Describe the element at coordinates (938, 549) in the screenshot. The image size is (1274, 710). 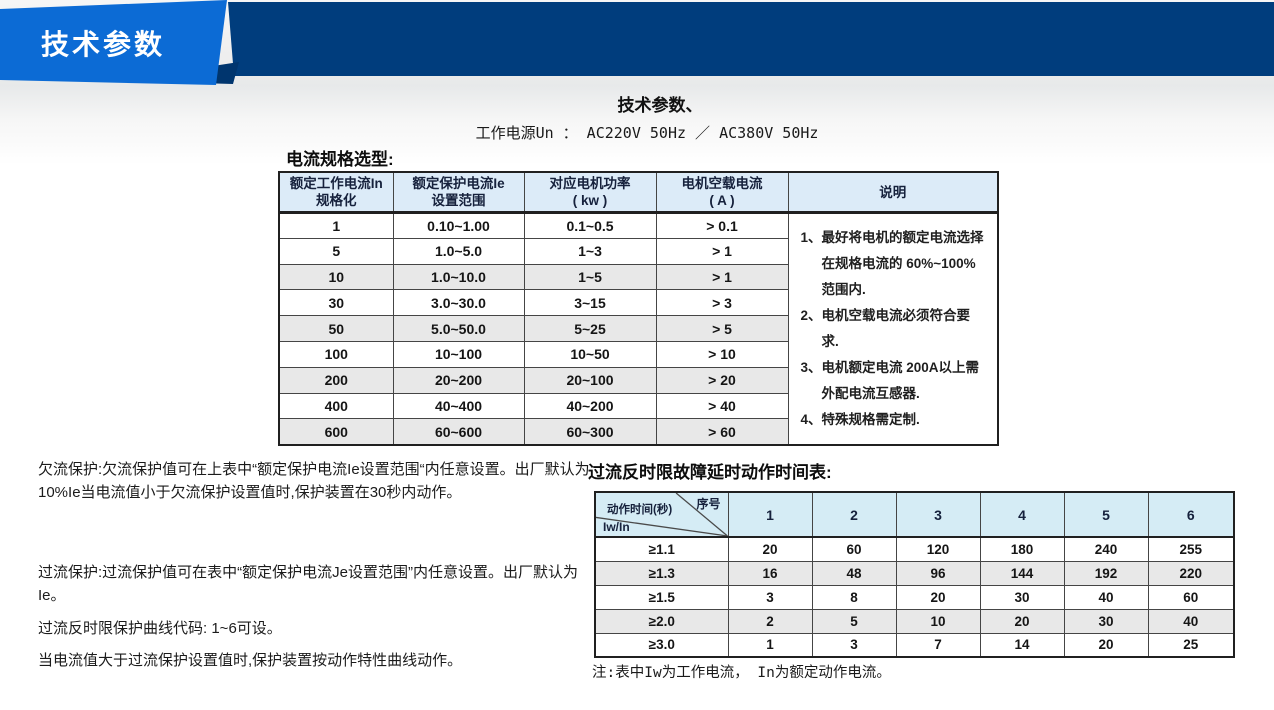
I see `table-cell: 120` at that location.